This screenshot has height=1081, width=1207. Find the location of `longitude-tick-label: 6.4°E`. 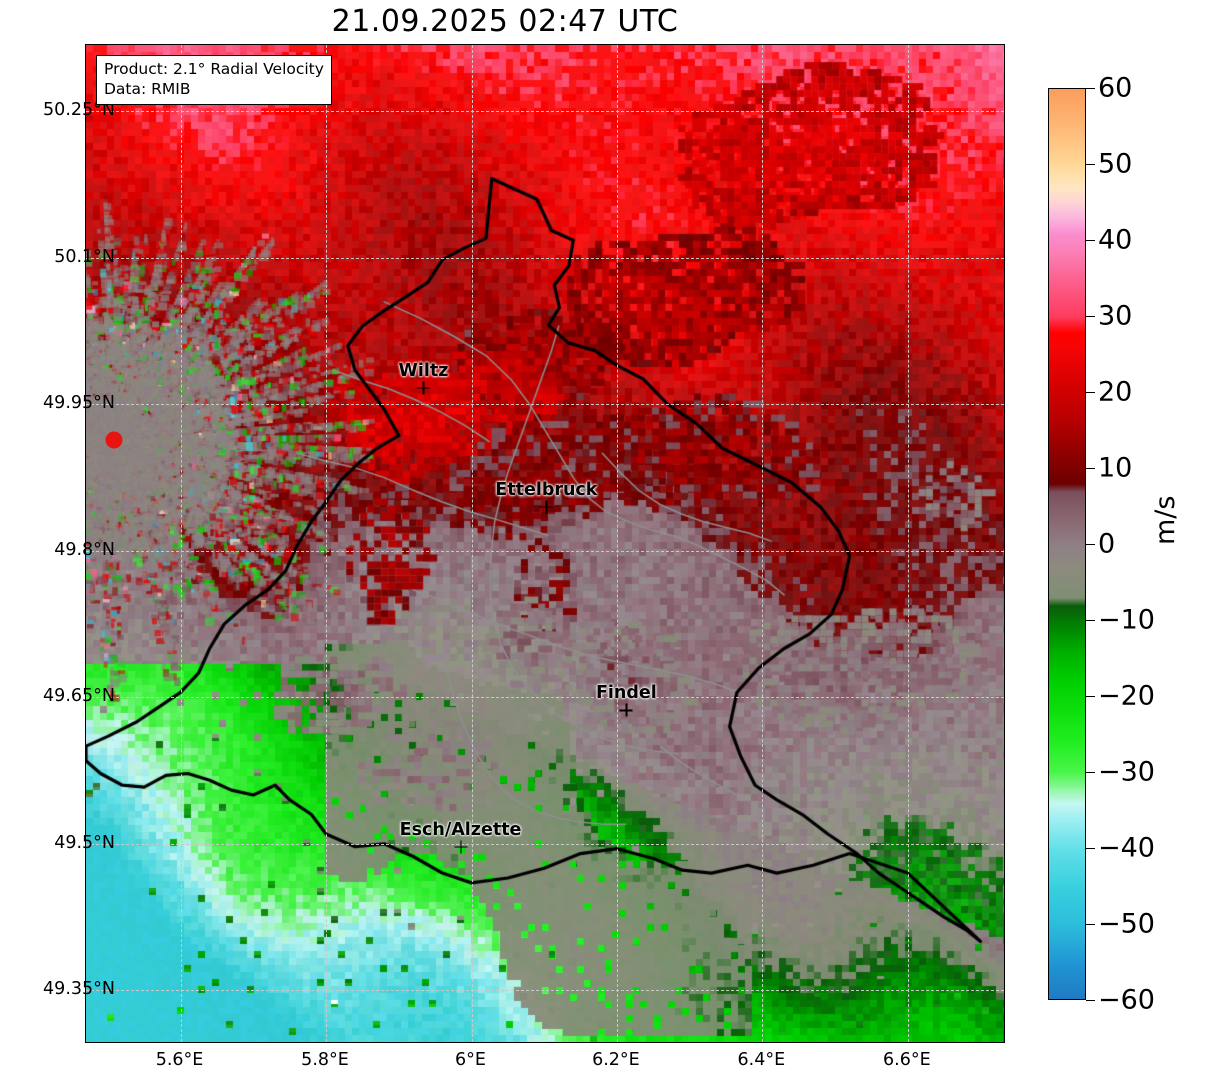

longitude-tick-label: 6.4°E is located at coordinates (761, 1060).